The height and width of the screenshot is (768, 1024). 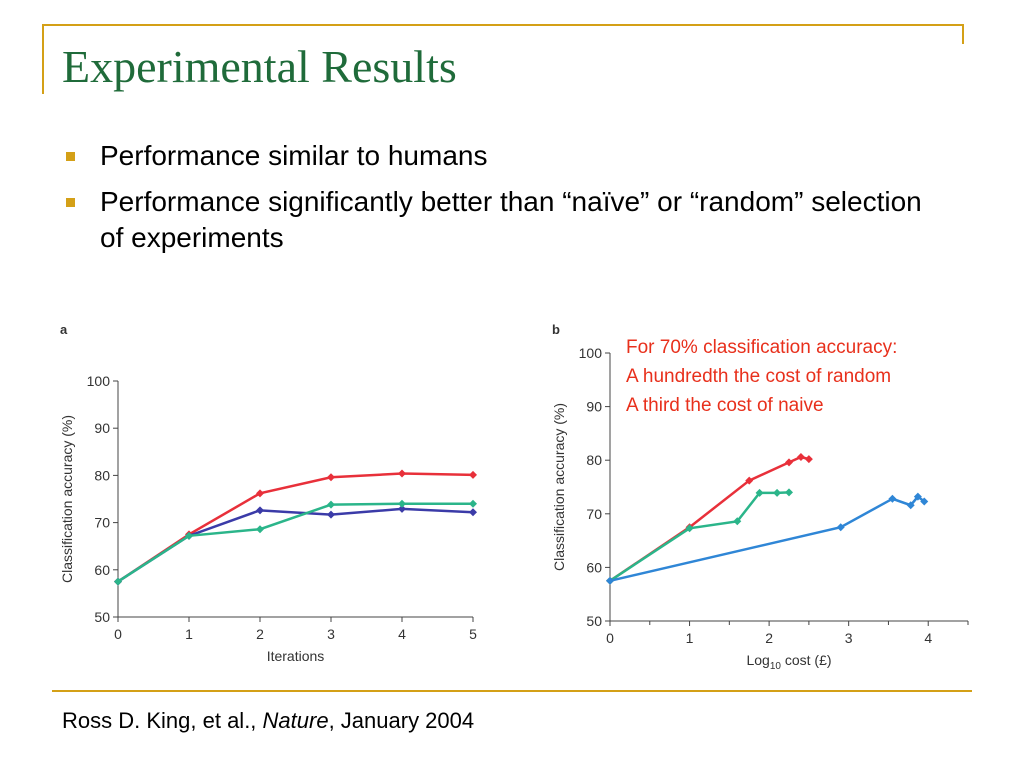 I want to click on x-axis-label: Log10 cost (£), so click(x=788, y=662).